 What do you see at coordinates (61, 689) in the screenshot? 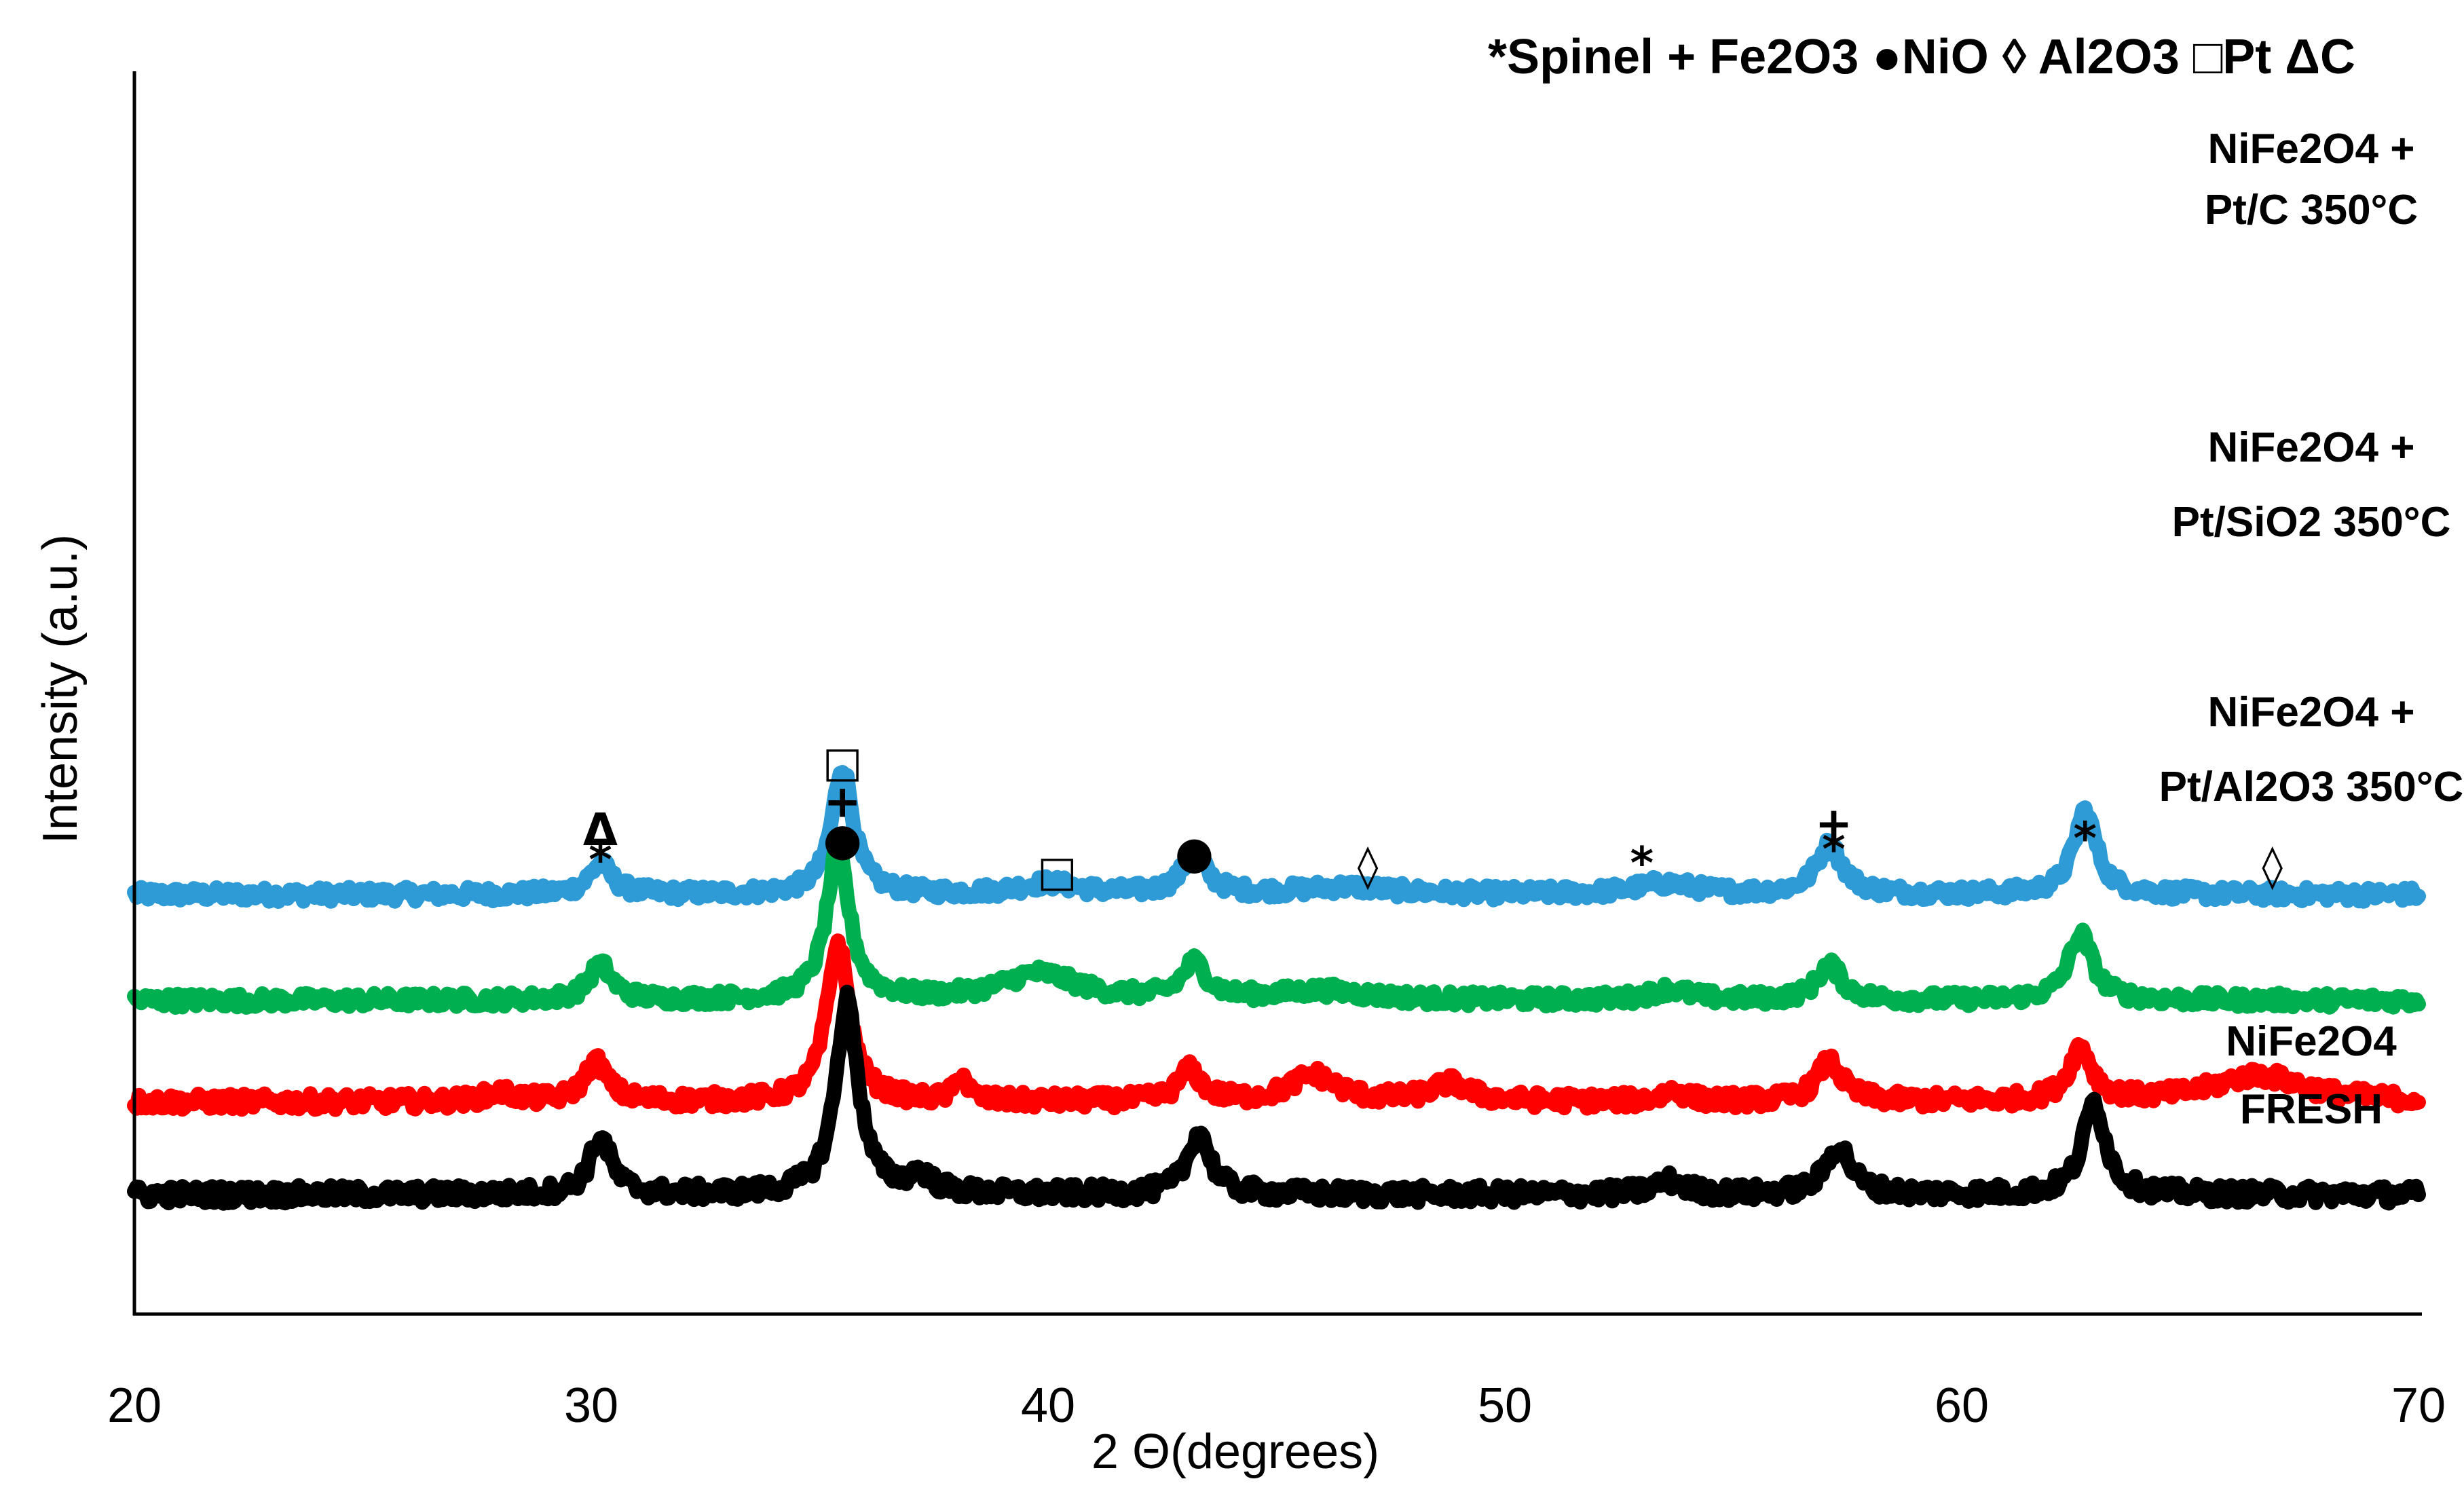
I see `y-axis-title: Intensity (a.u.)` at bounding box center [61, 689].